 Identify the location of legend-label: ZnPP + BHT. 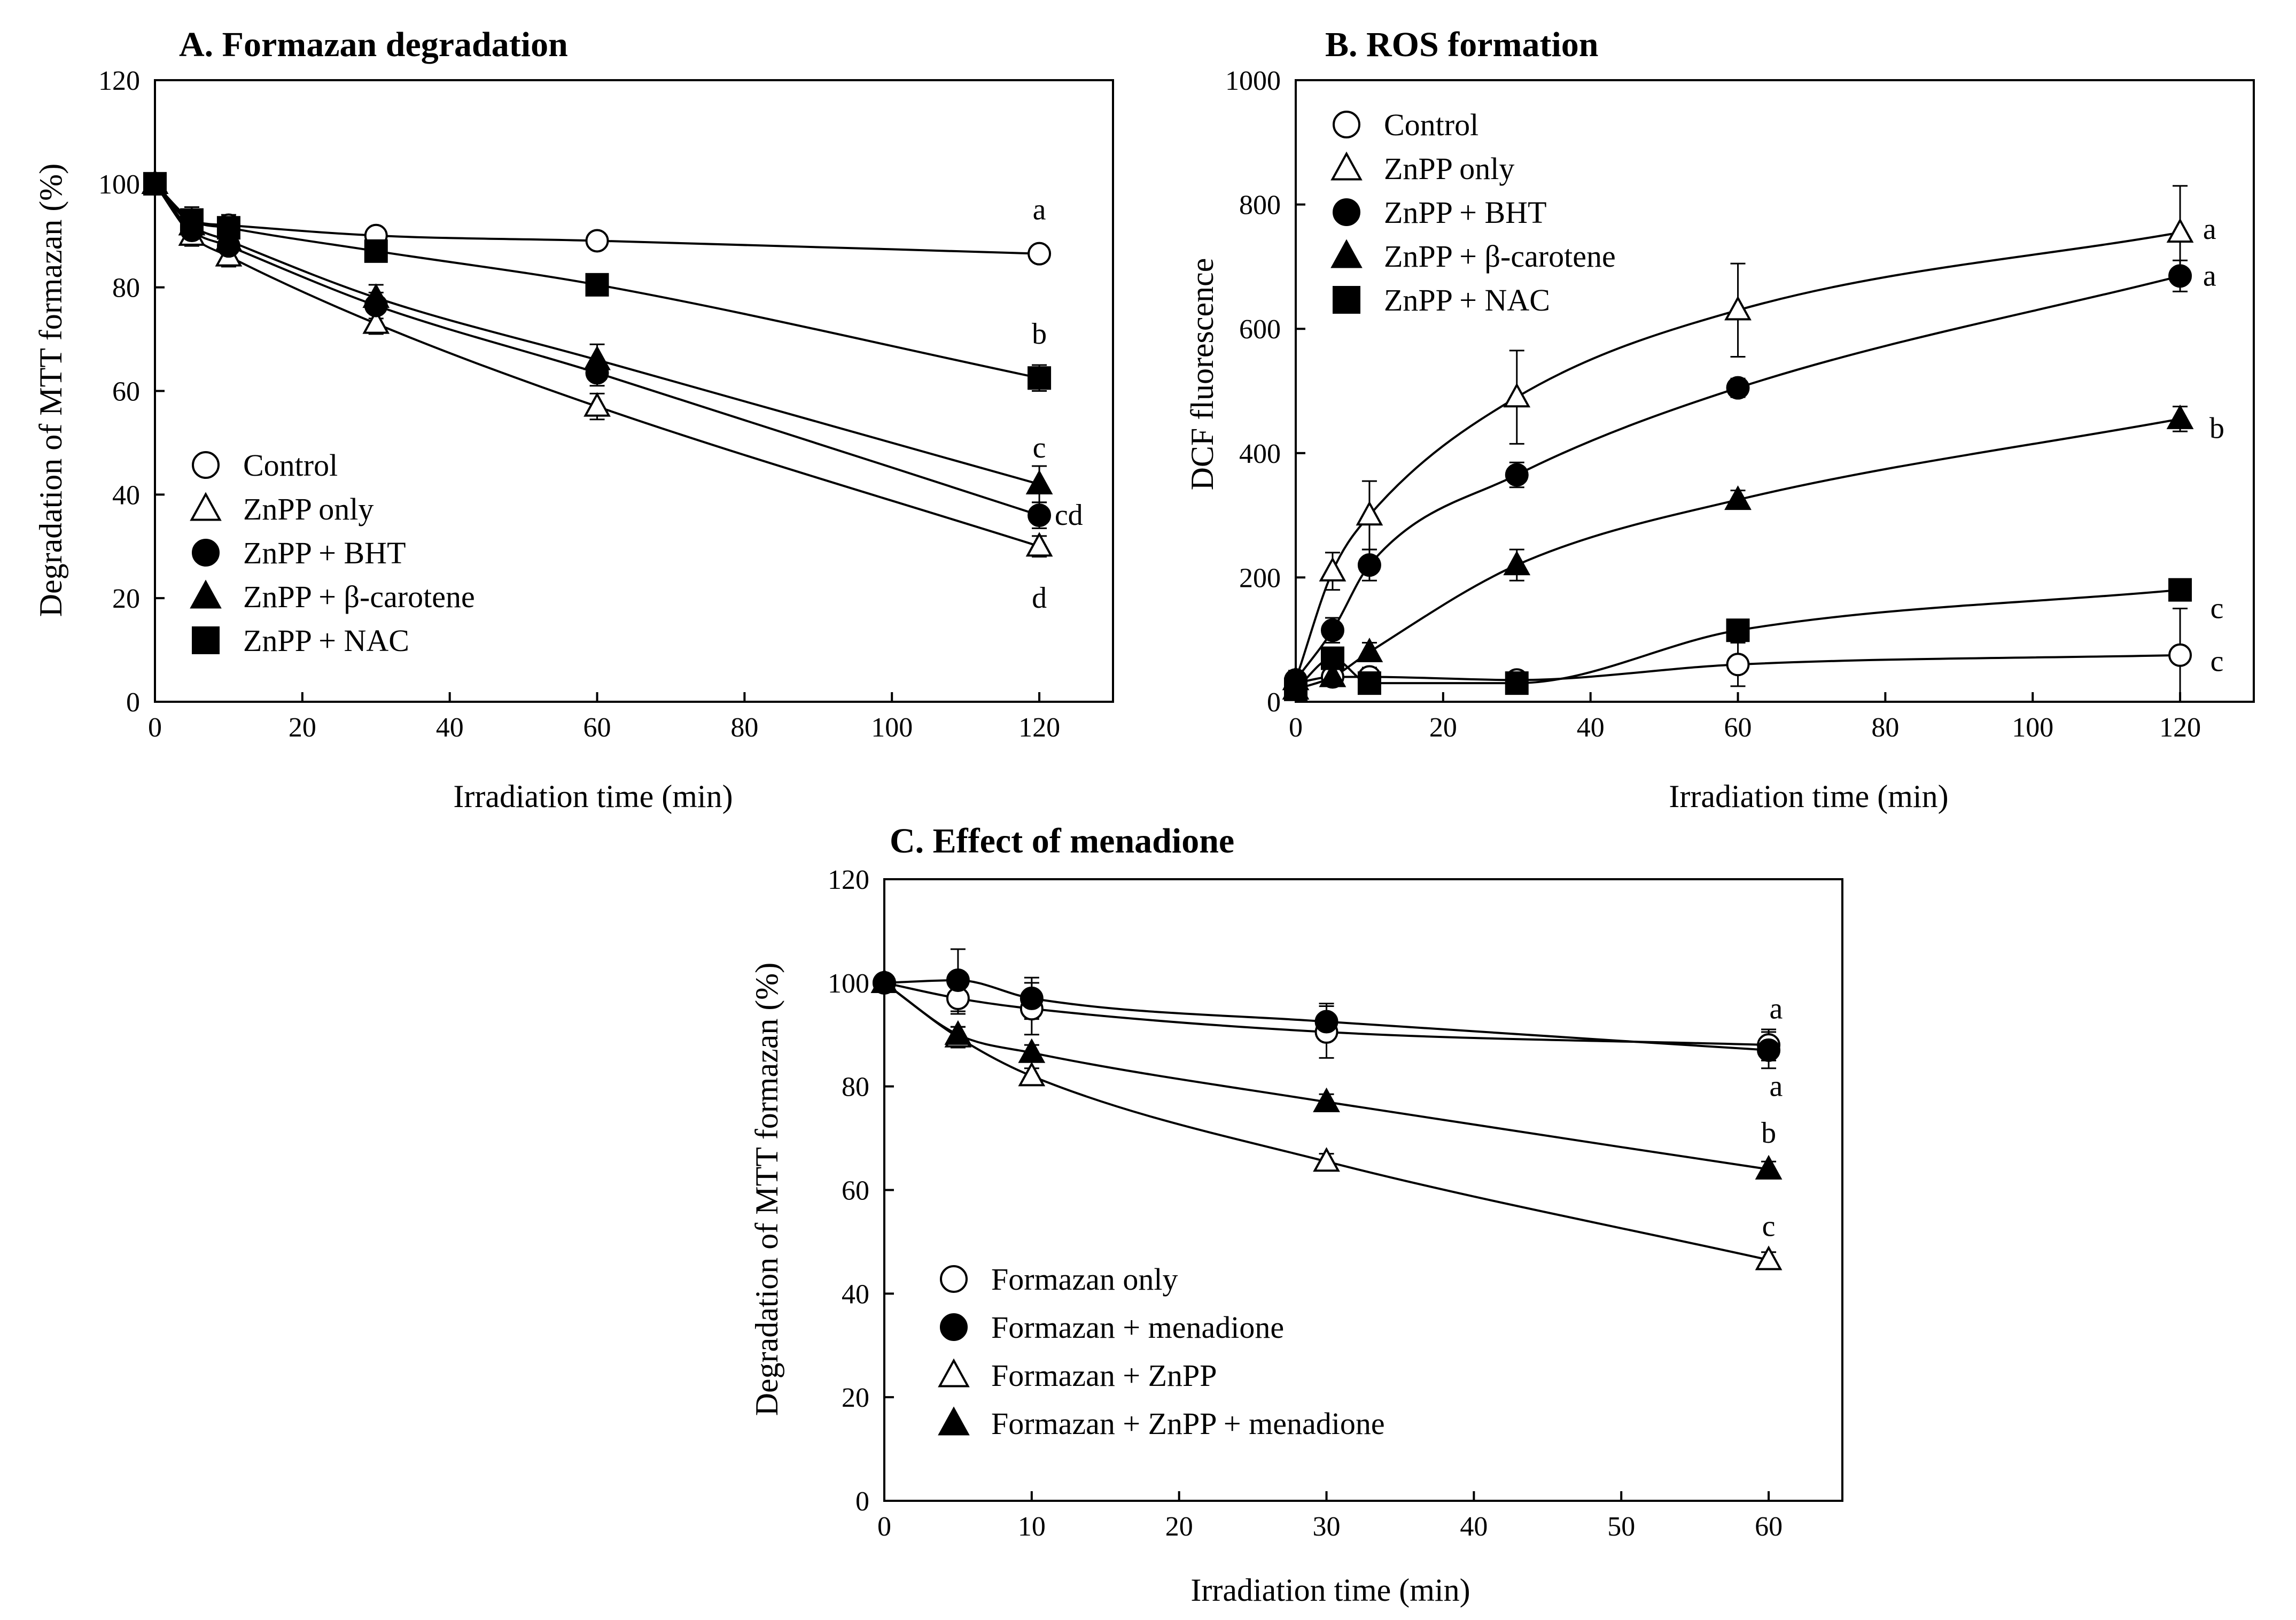
(1466, 213).